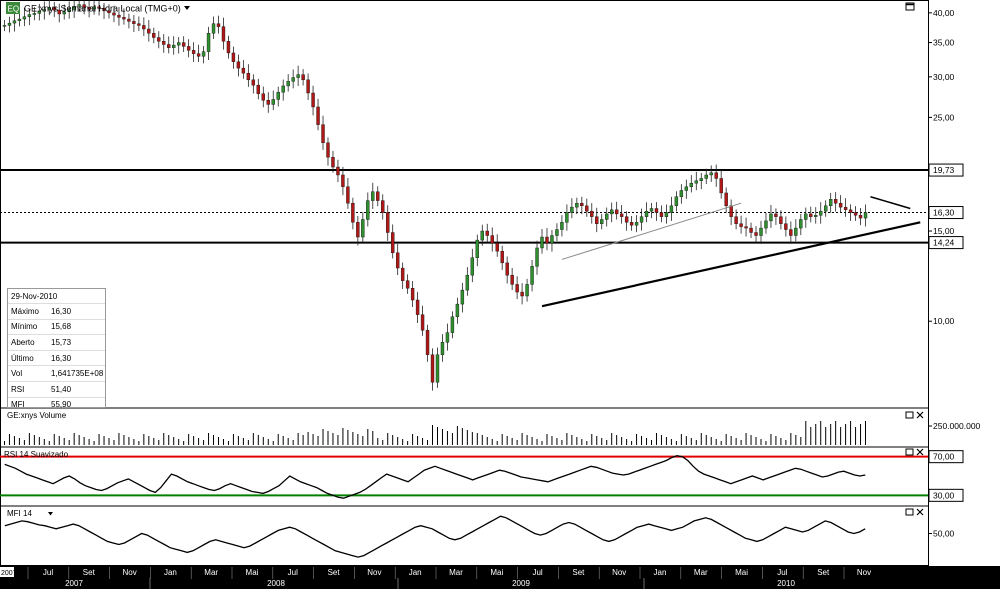  I want to click on price-tick-label: 19,73, so click(944, 170).